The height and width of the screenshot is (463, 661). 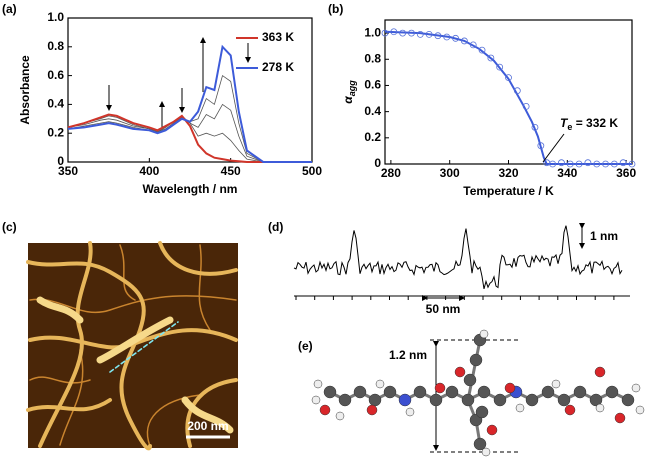 What do you see at coordinates (569, 127) in the screenshot?
I see `annotation-subscript: e` at bounding box center [569, 127].